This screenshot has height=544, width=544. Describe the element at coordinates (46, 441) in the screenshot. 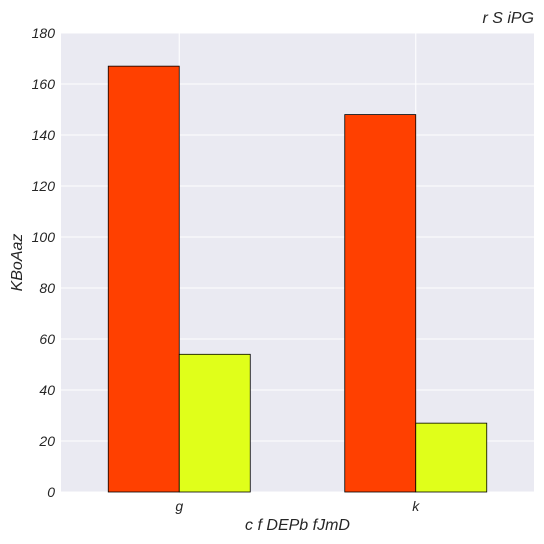

I see `y-tick-label: 20` at that location.